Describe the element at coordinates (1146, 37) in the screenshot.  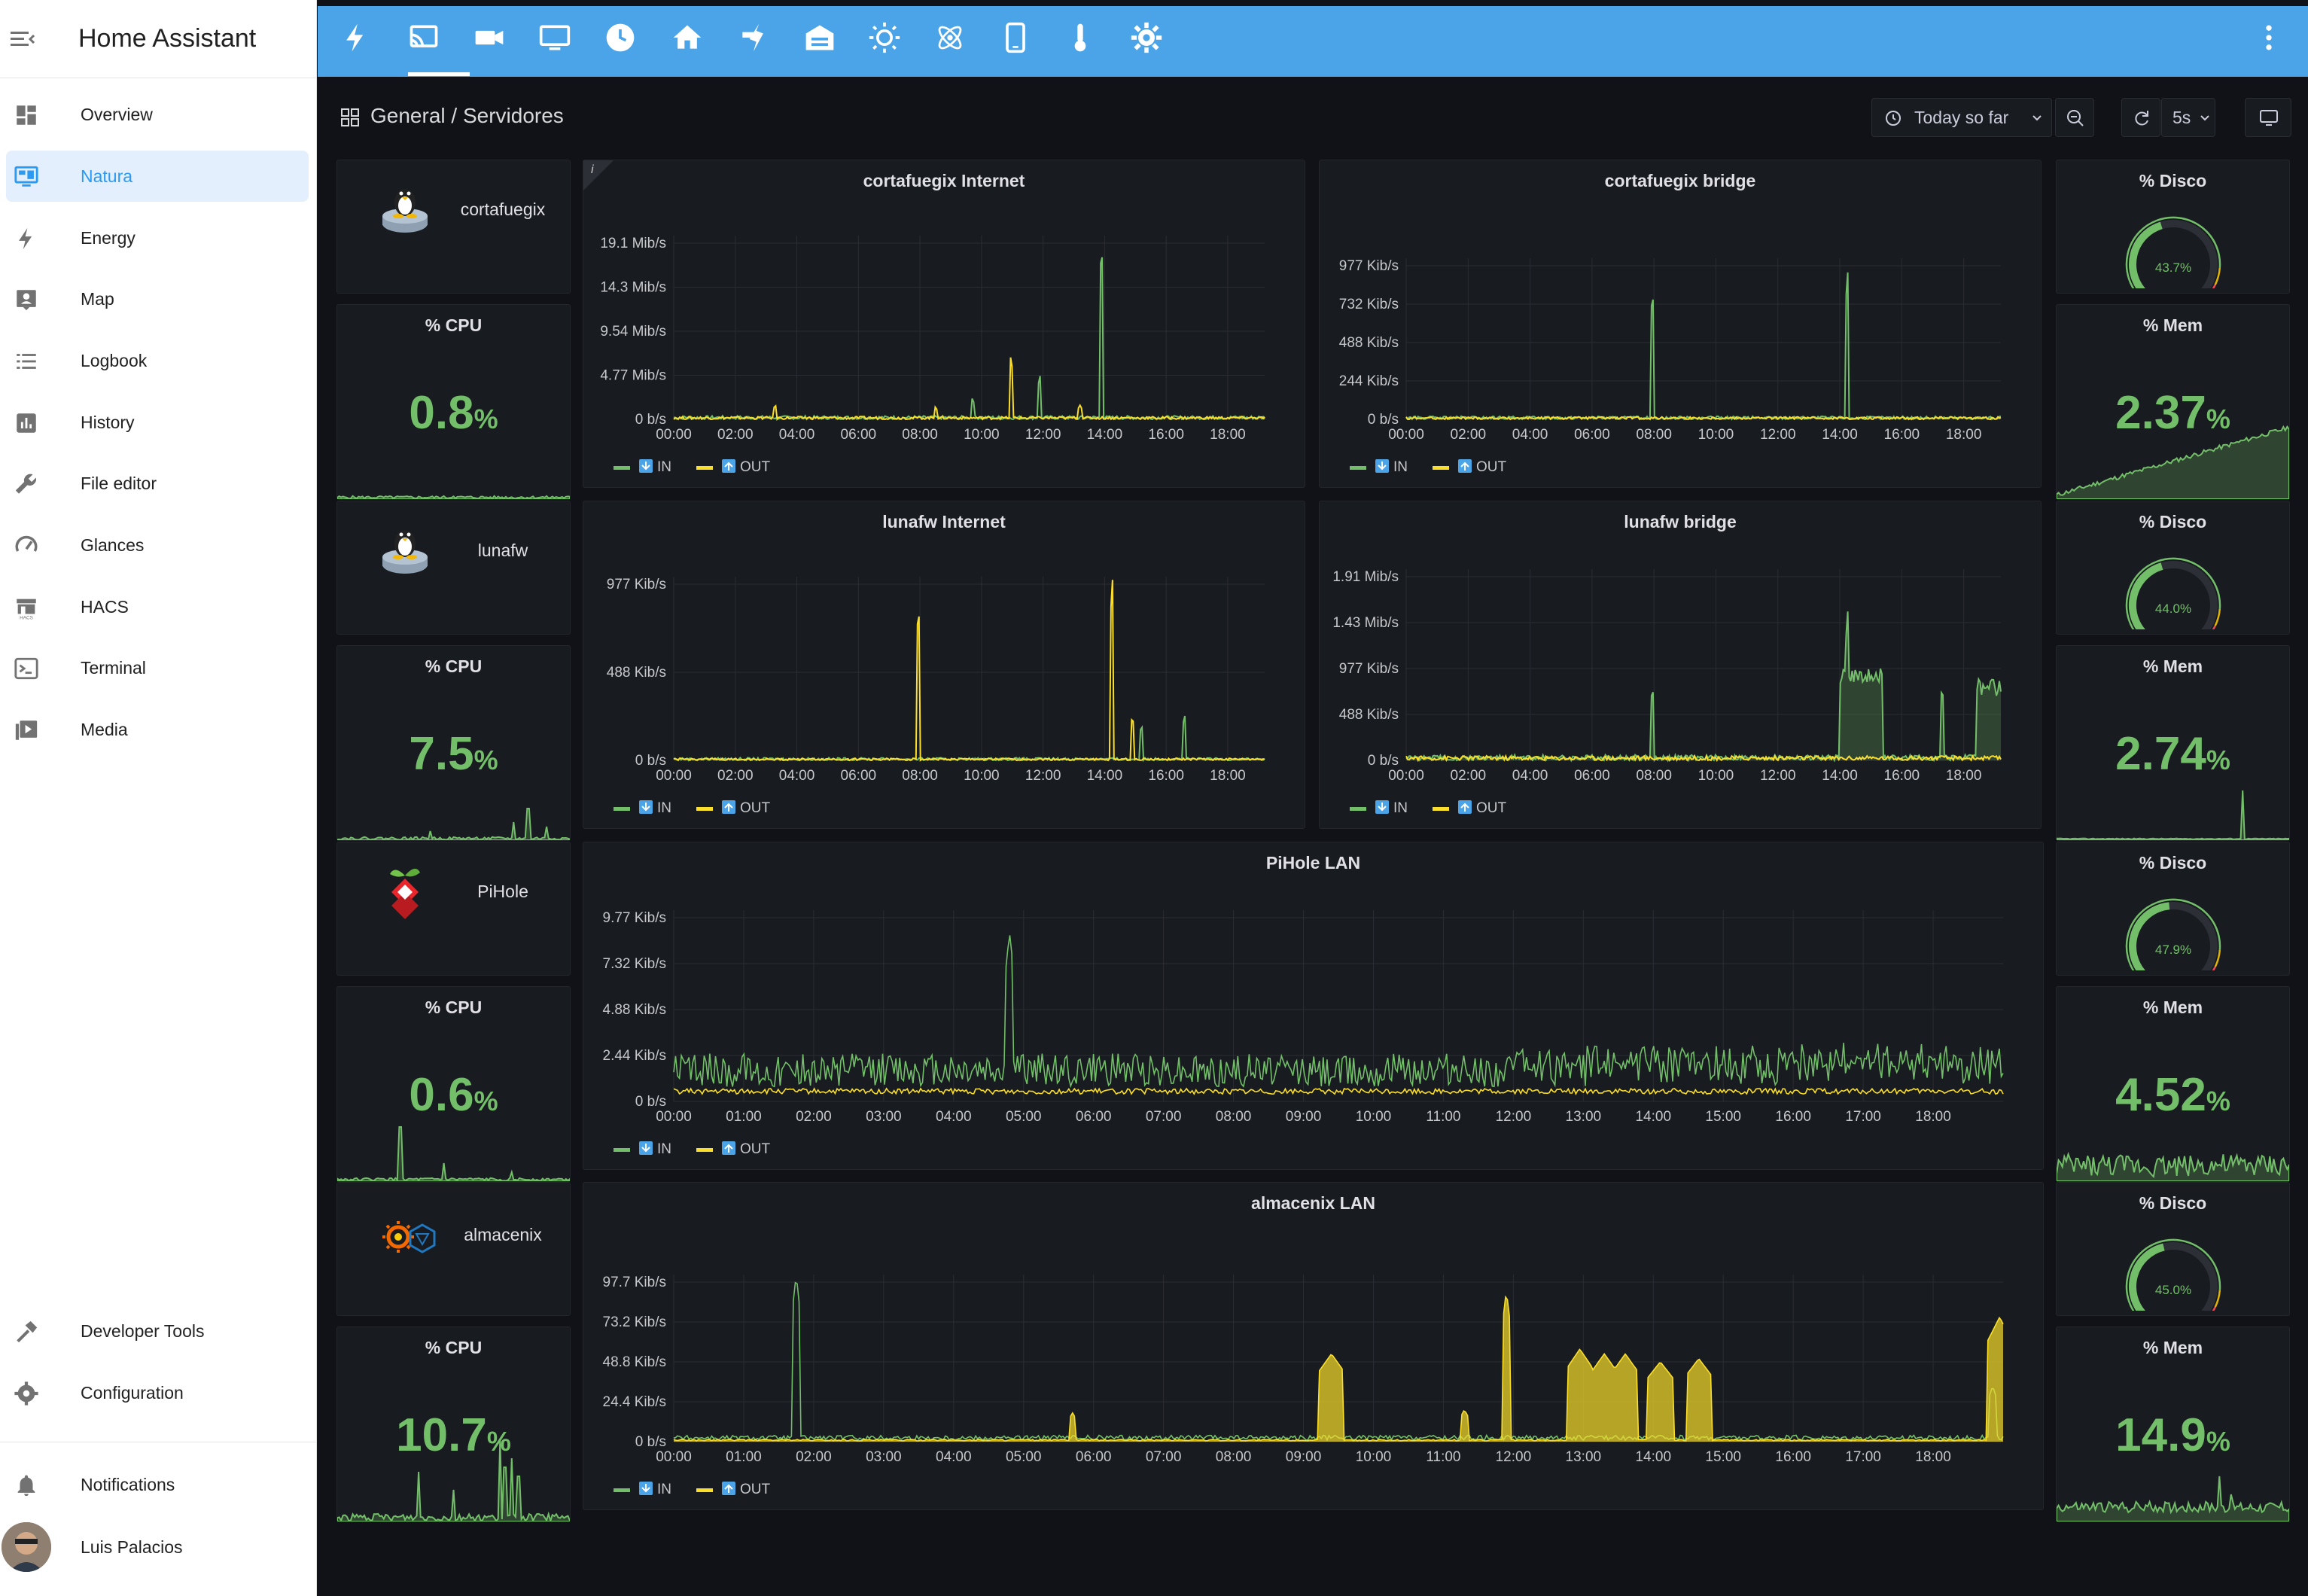
I see `gear-sun-icon` at that location.